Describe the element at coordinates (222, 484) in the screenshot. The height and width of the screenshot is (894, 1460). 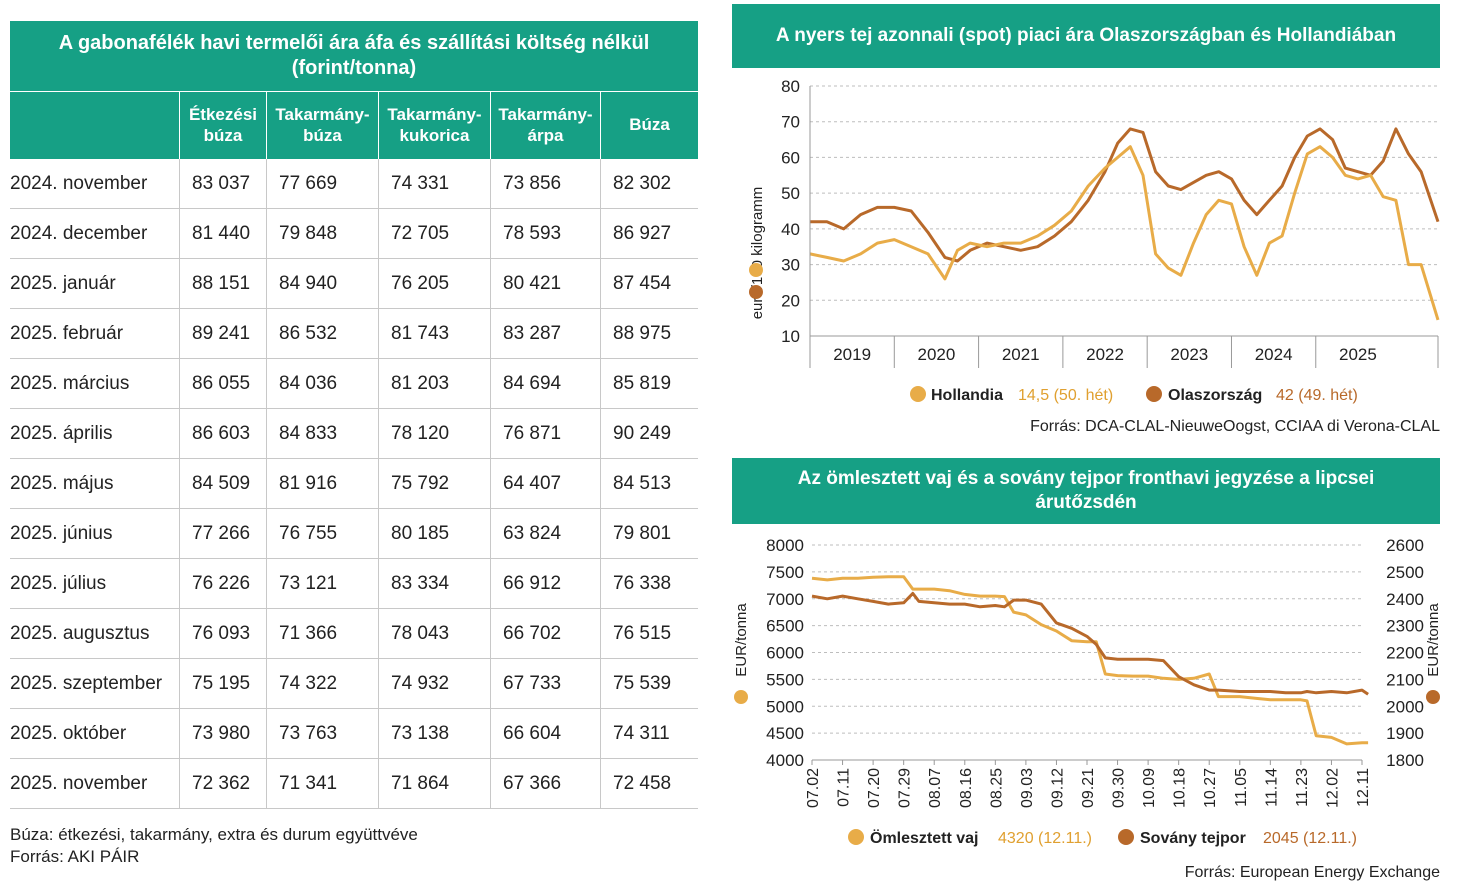
I see `table-cell: 84 509` at that location.